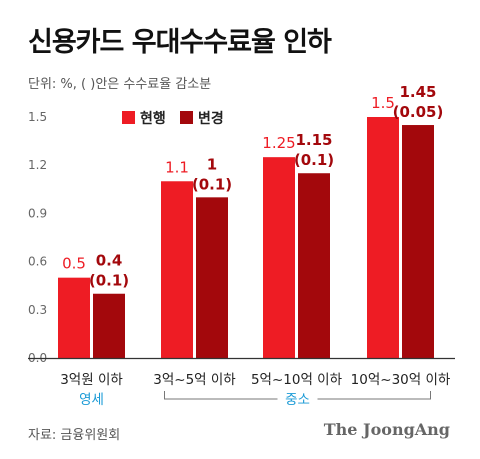 The image size is (480, 459). I want to click on group-label: 영세, so click(91, 400).